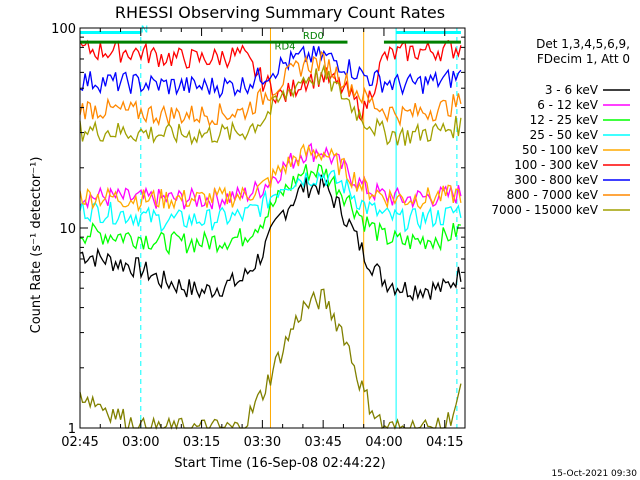  Describe the element at coordinates (544, 210) in the screenshot. I see `legend-label-8: 7000 - 15000 keV` at that location.